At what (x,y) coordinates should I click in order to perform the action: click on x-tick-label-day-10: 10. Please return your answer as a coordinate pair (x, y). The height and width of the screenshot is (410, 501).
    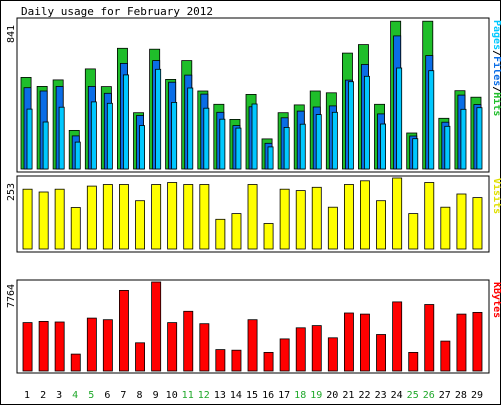
    Looking at the image, I should click on (172, 395).